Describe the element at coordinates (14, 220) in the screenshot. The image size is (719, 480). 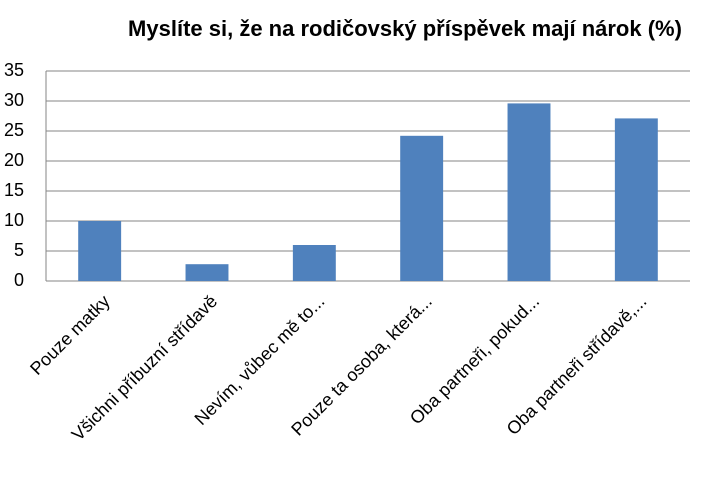
I see `y-tick-label: 10` at that location.